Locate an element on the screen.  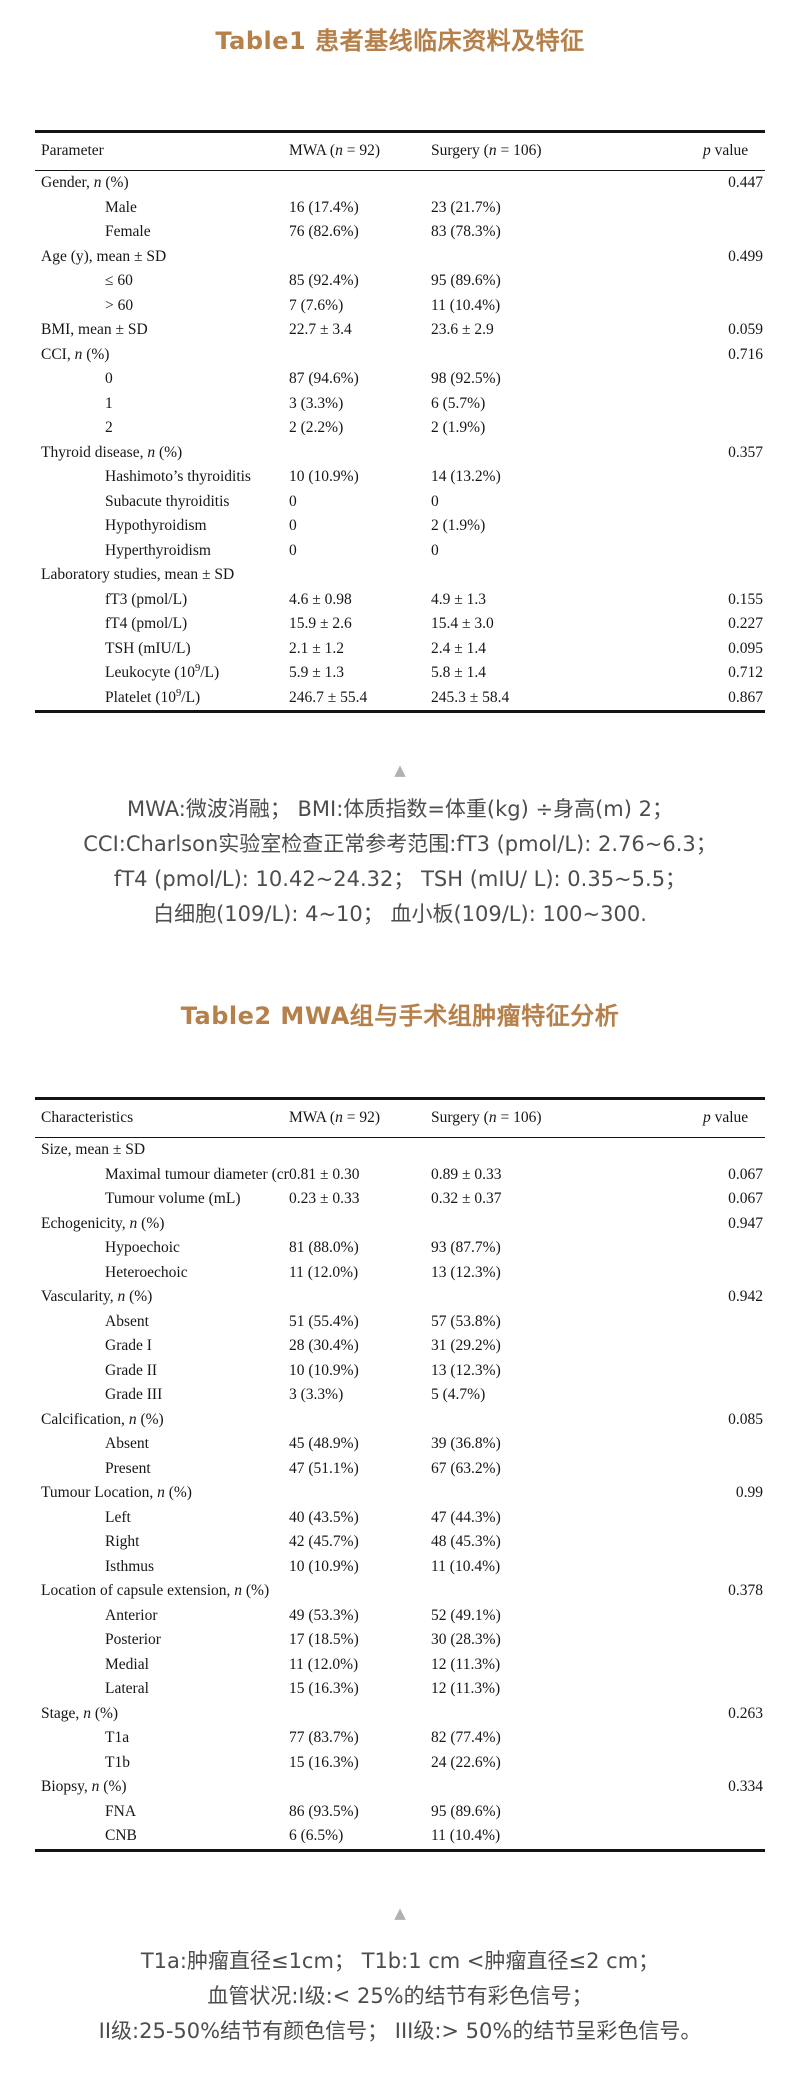
row-label-cell: Subacute thyroiditis is located at coordinates (167, 501).